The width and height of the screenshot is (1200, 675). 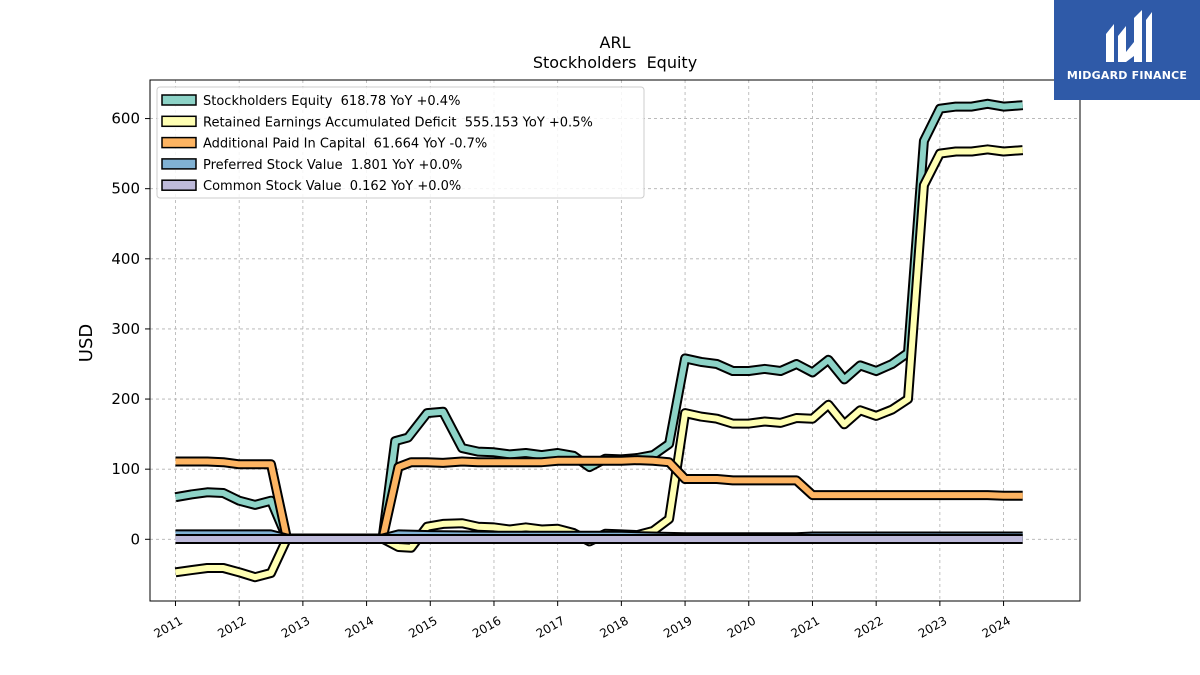 What do you see at coordinates (125, 399) in the screenshot?
I see `y-tick-label: 200` at bounding box center [125, 399].